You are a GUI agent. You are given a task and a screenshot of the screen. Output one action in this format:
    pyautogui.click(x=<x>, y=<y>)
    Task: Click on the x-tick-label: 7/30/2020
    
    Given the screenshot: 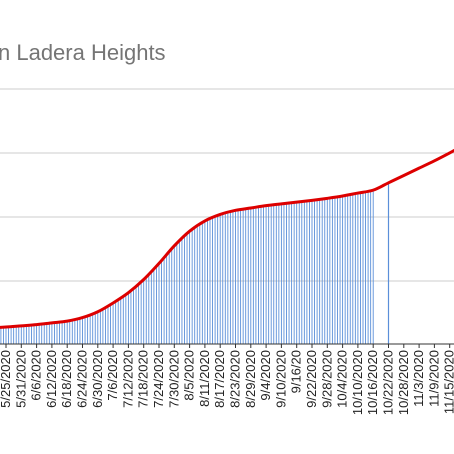 What is the action you would take?
    pyautogui.click(x=173, y=379)
    